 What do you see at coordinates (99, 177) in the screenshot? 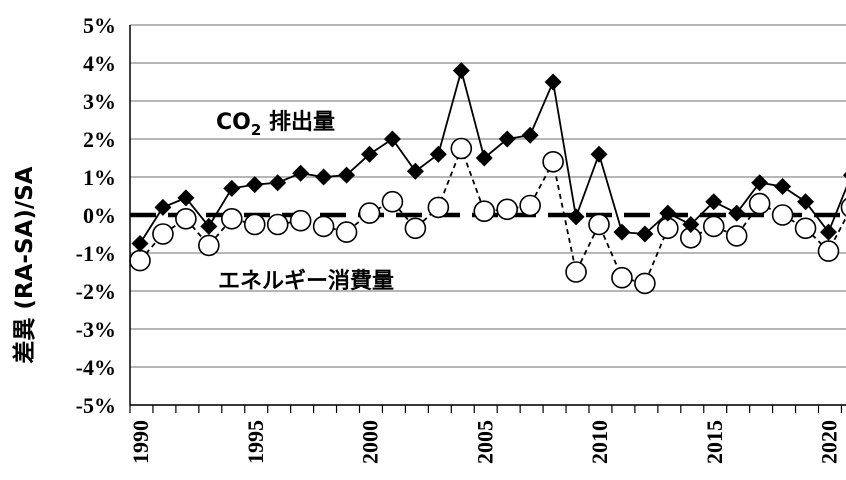
I see `y-tick-label: 1%` at bounding box center [99, 177].